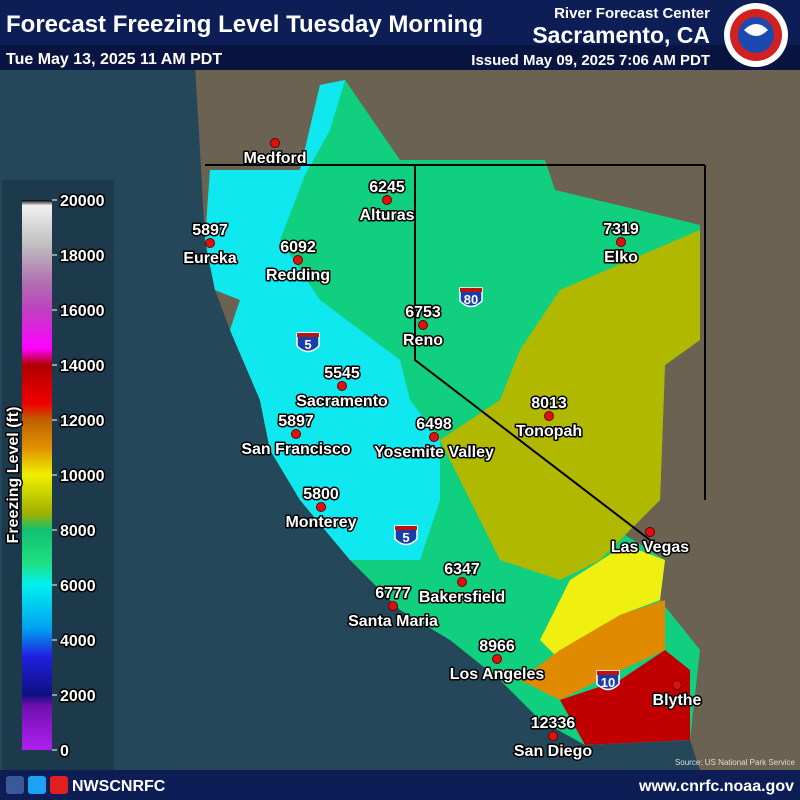  I want to click on city-name: Sacramento, so click(342, 401).